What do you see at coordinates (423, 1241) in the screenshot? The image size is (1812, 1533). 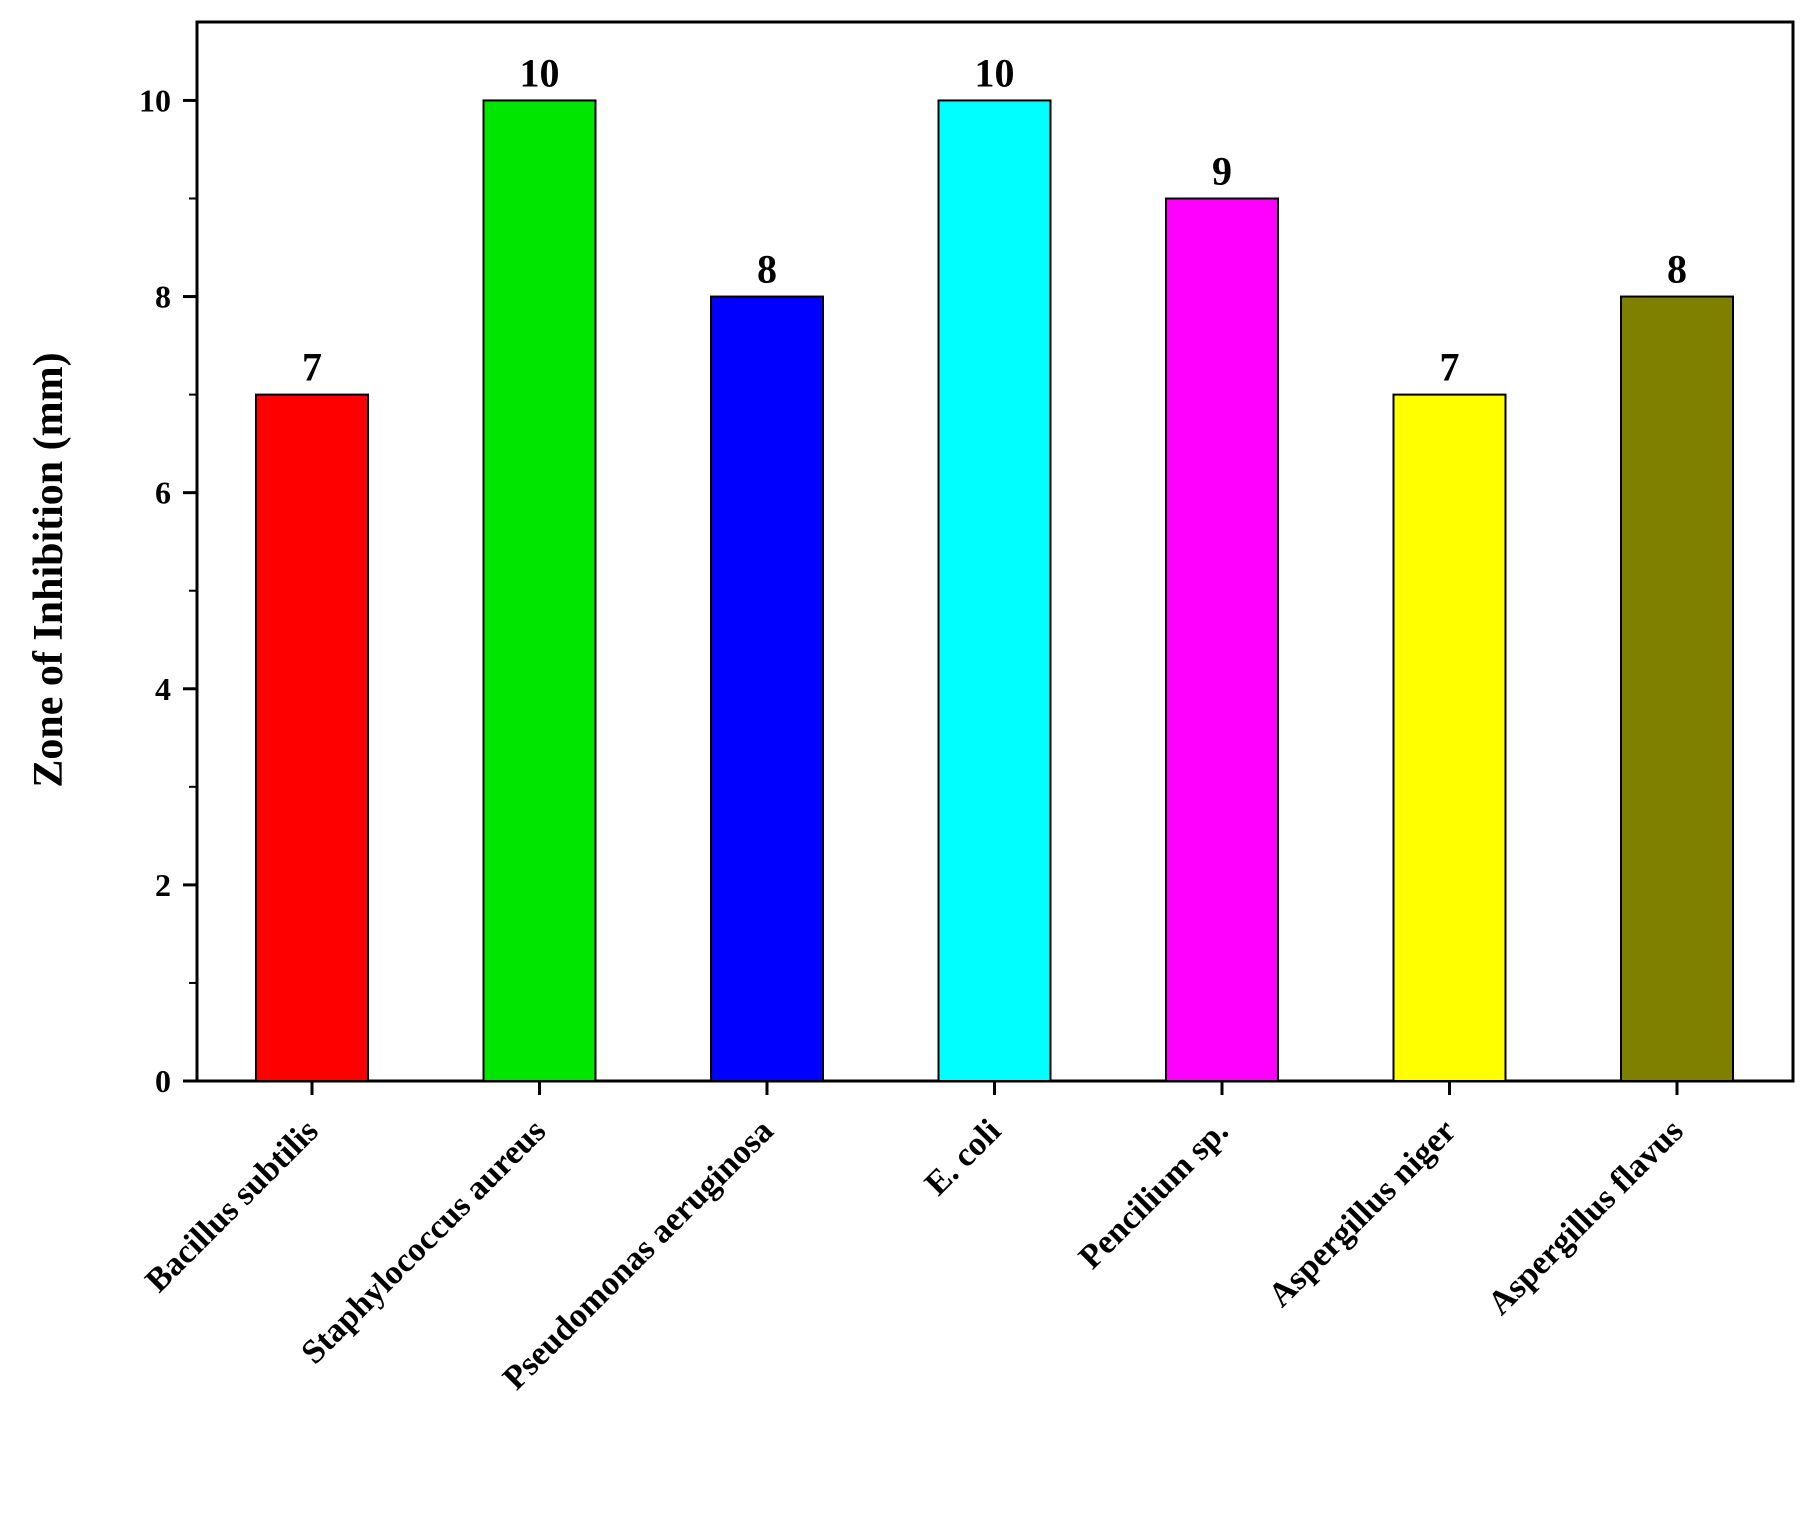 I see `x-category-label: Staphylococcus aureus` at bounding box center [423, 1241].